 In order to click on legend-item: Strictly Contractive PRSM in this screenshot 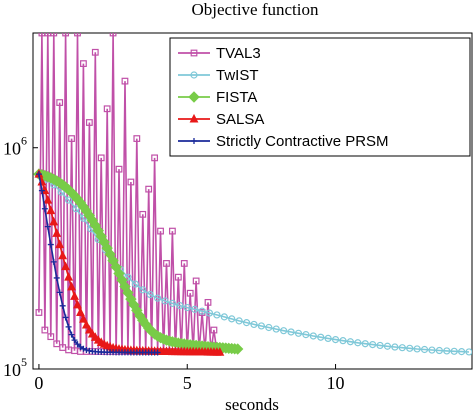, I will do `click(283, 141)`.